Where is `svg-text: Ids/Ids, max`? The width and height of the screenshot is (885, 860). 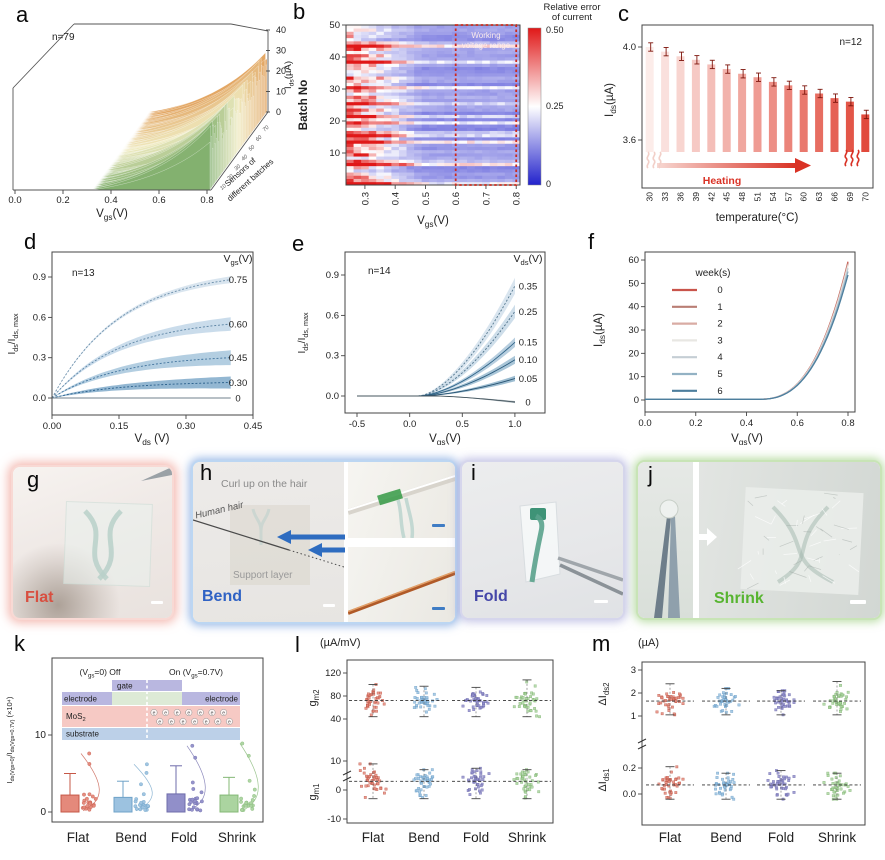 svg-text: Ids/Ids, max is located at coordinates (303, 333).